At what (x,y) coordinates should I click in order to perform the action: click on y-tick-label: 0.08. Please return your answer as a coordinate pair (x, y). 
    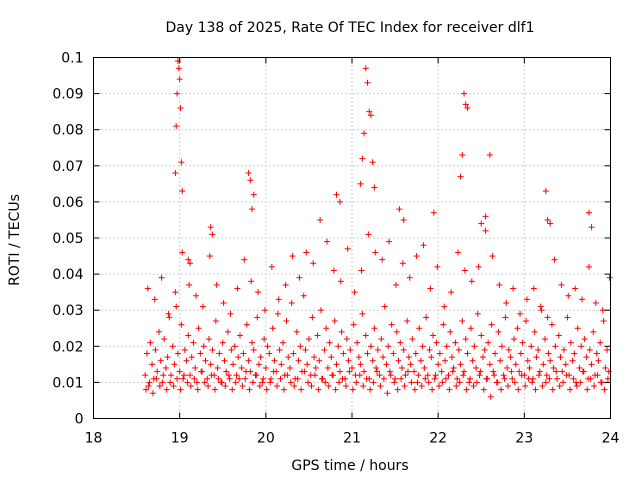
    Looking at the image, I should click on (67, 131).